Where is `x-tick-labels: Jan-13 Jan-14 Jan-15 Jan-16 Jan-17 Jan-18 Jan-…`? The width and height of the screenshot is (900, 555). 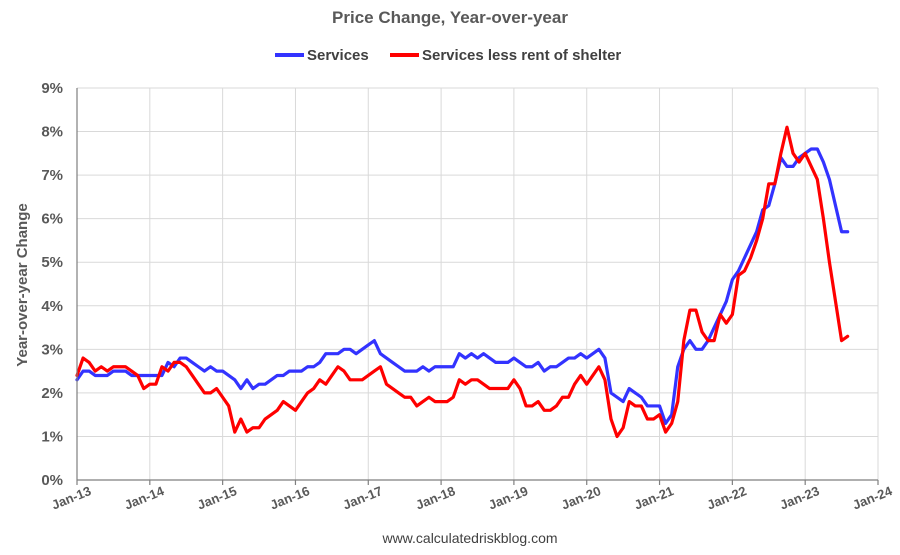 x-tick-labels: Jan-13 Jan-14 Jan-15 Jan-16 Jan-17 Jan-18 Jan-… is located at coordinates (472, 498).